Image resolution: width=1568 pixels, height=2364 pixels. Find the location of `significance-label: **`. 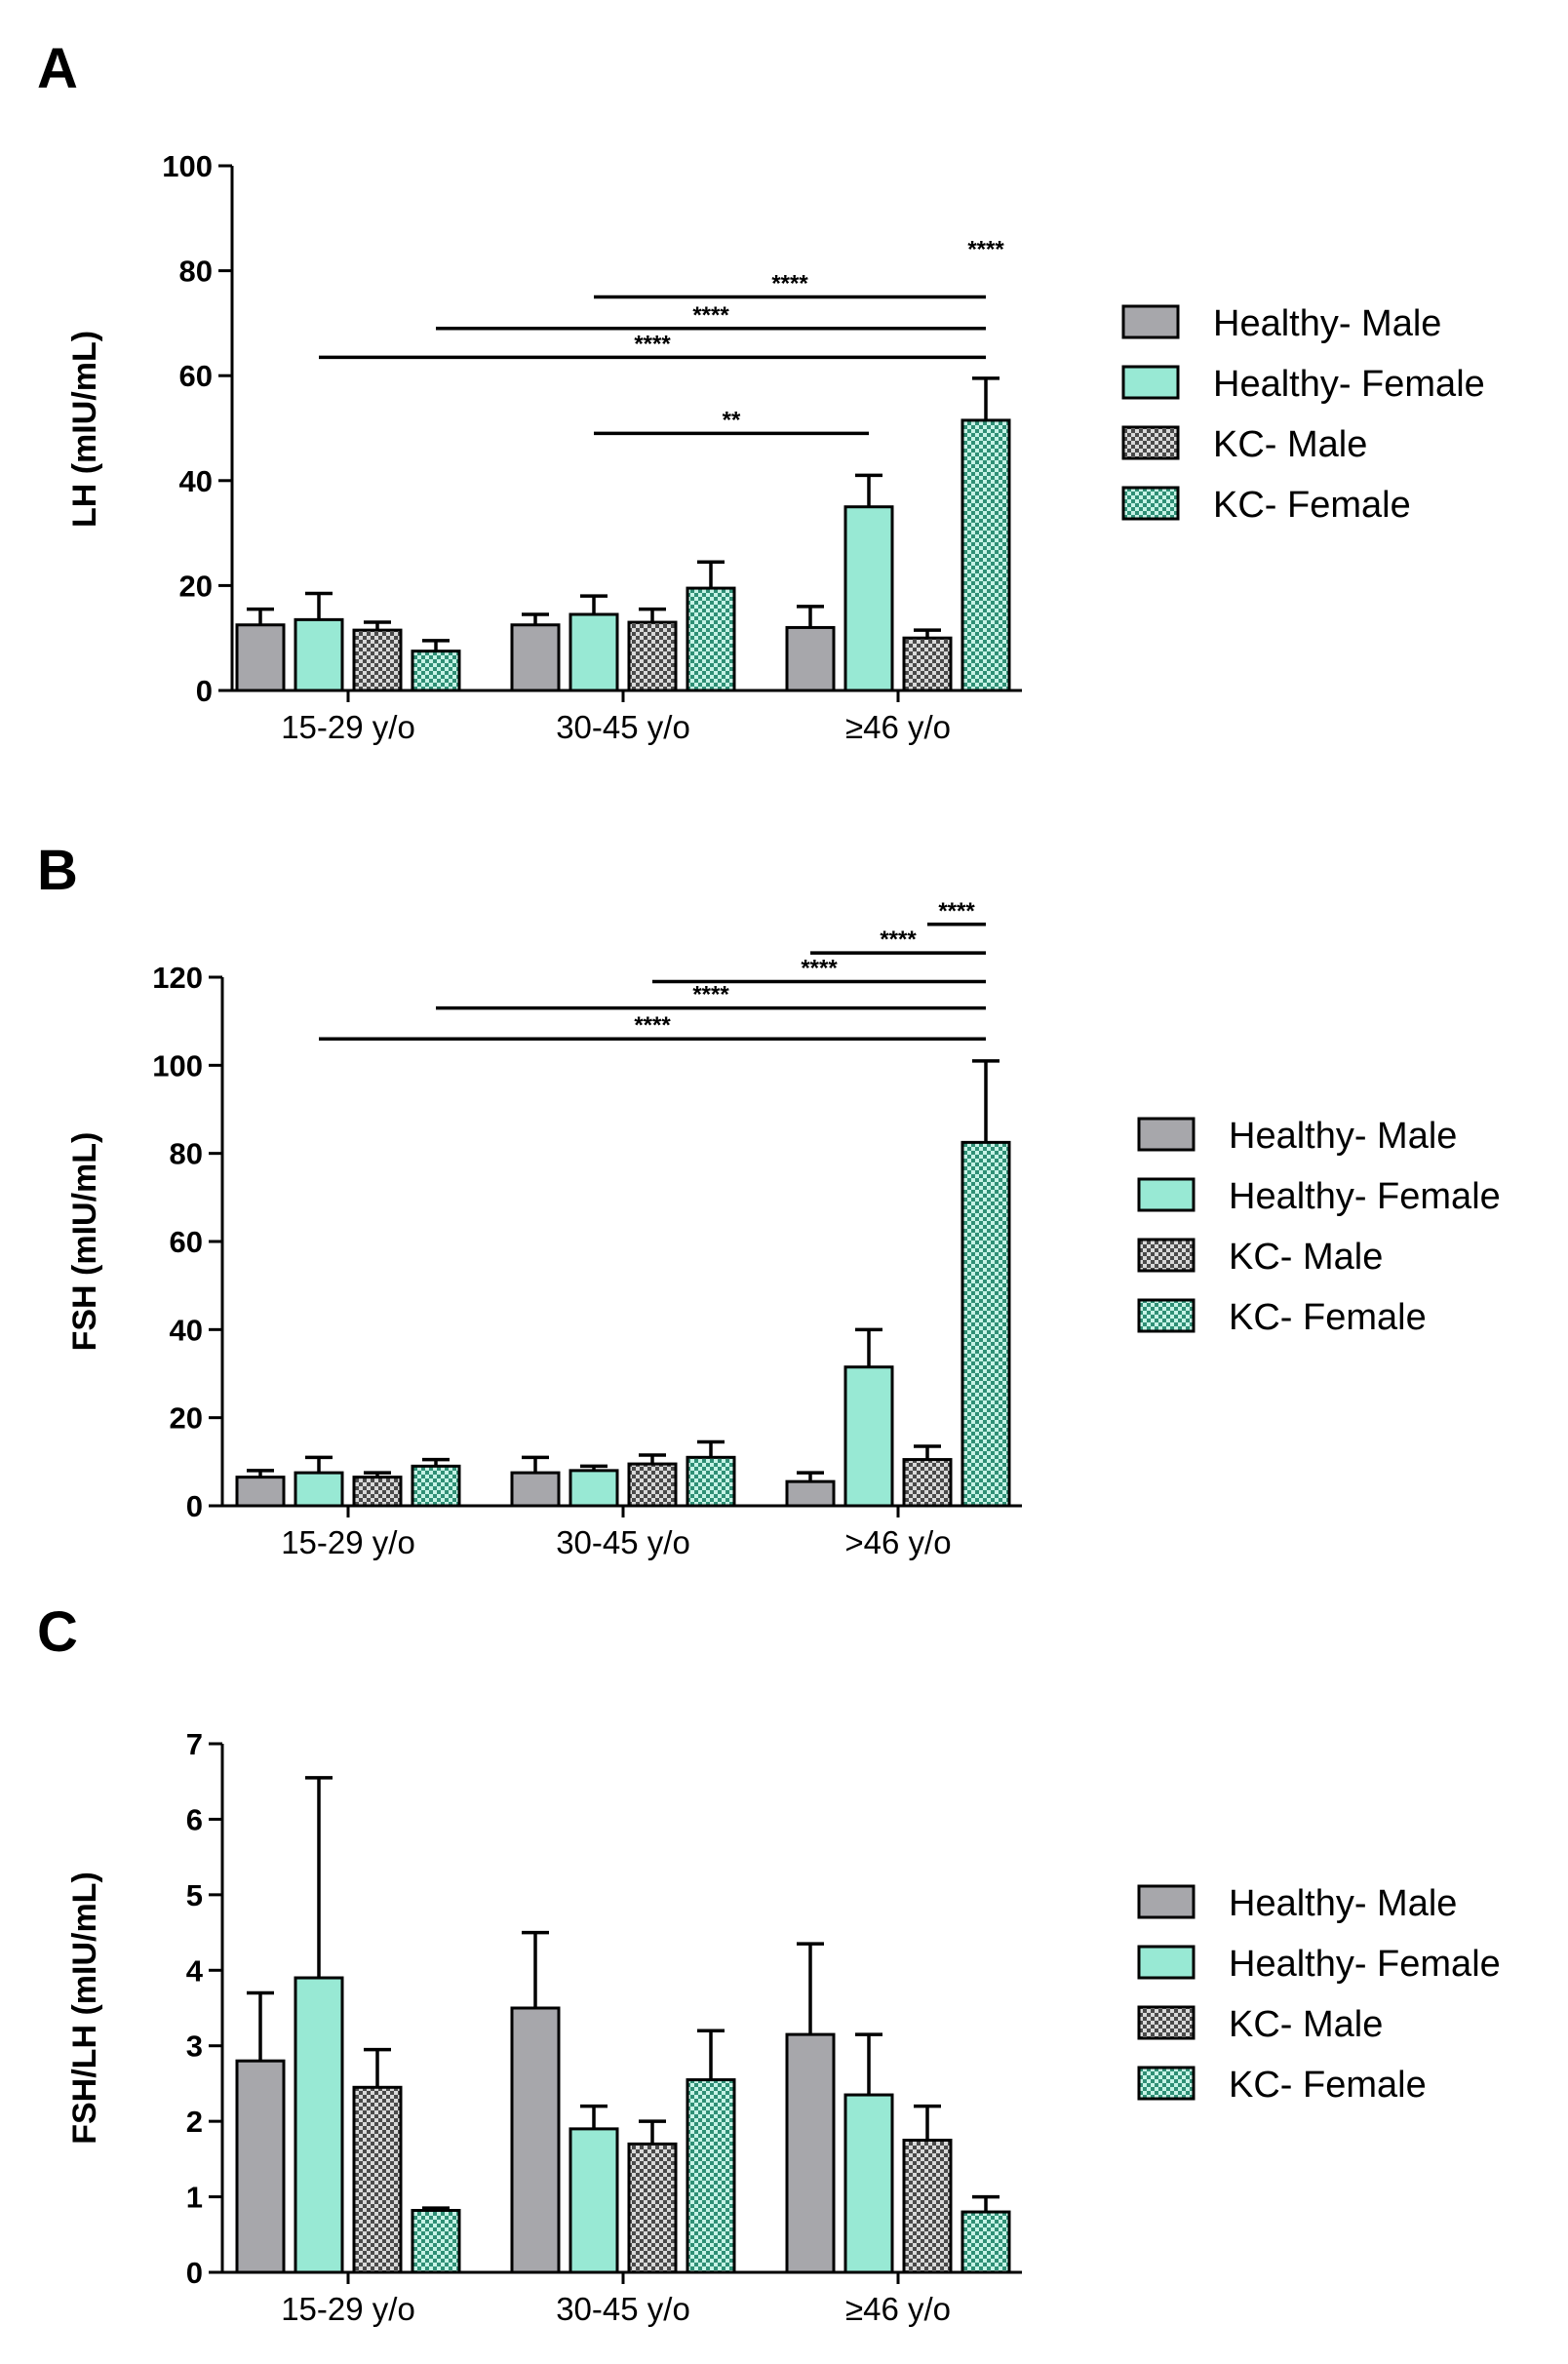

significance-label: ** is located at coordinates (732, 420).